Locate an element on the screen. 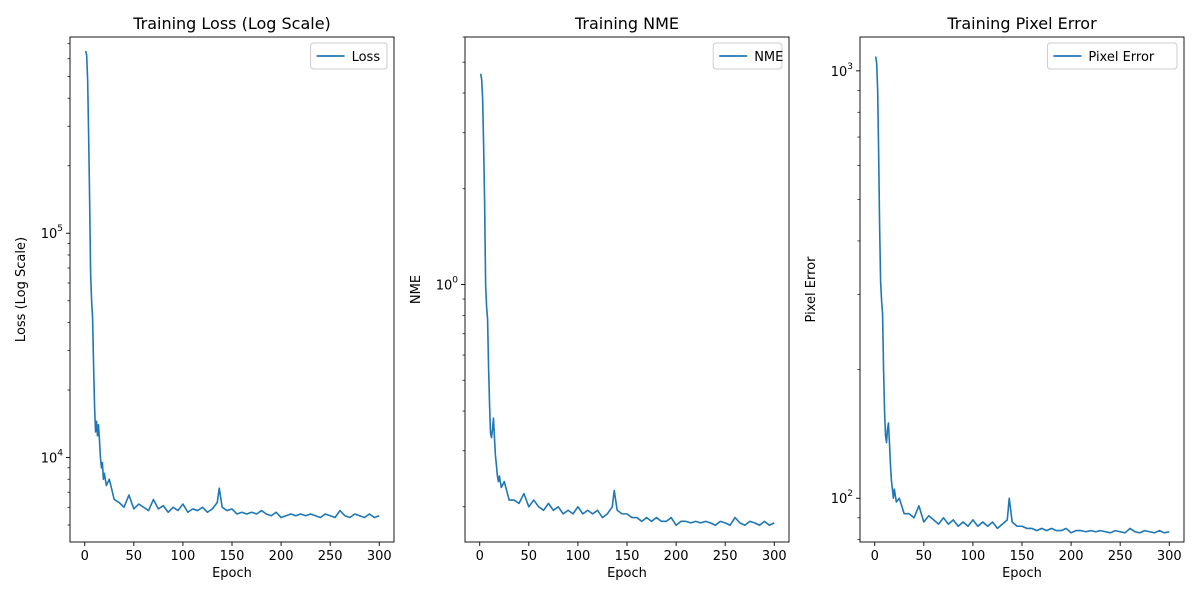 The height and width of the screenshot is (600, 1200). chart-title: Training Pixel Error is located at coordinates (1021, 23).